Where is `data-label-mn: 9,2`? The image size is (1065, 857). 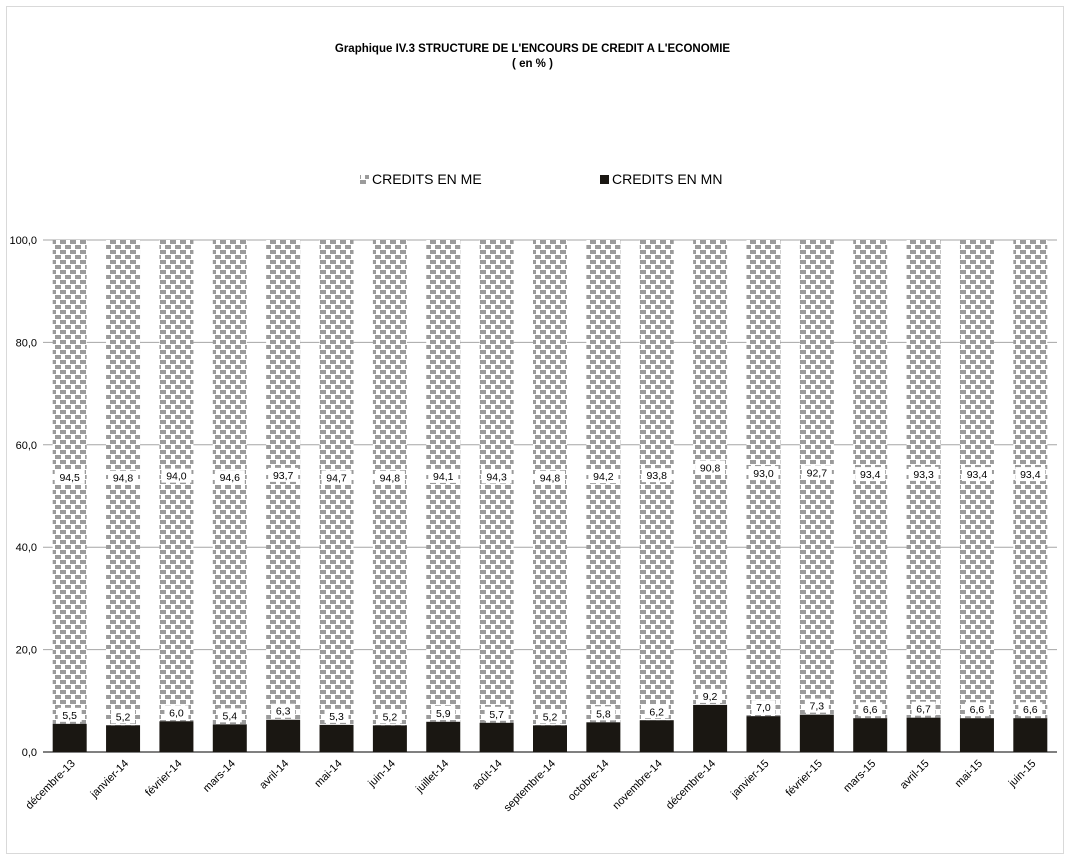
data-label-mn: 9,2 is located at coordinates (710, 697).